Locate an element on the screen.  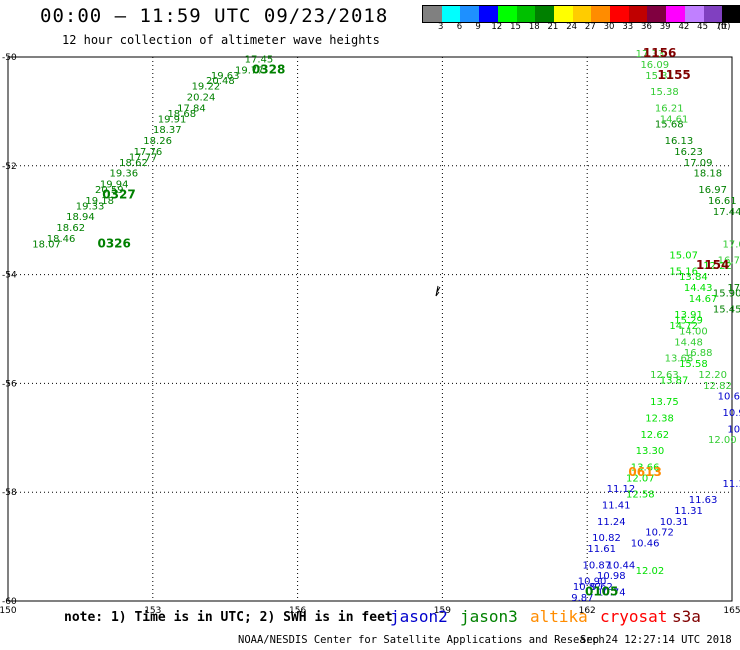
legend-bin-label: 33 is located at coordinates (628, 27).